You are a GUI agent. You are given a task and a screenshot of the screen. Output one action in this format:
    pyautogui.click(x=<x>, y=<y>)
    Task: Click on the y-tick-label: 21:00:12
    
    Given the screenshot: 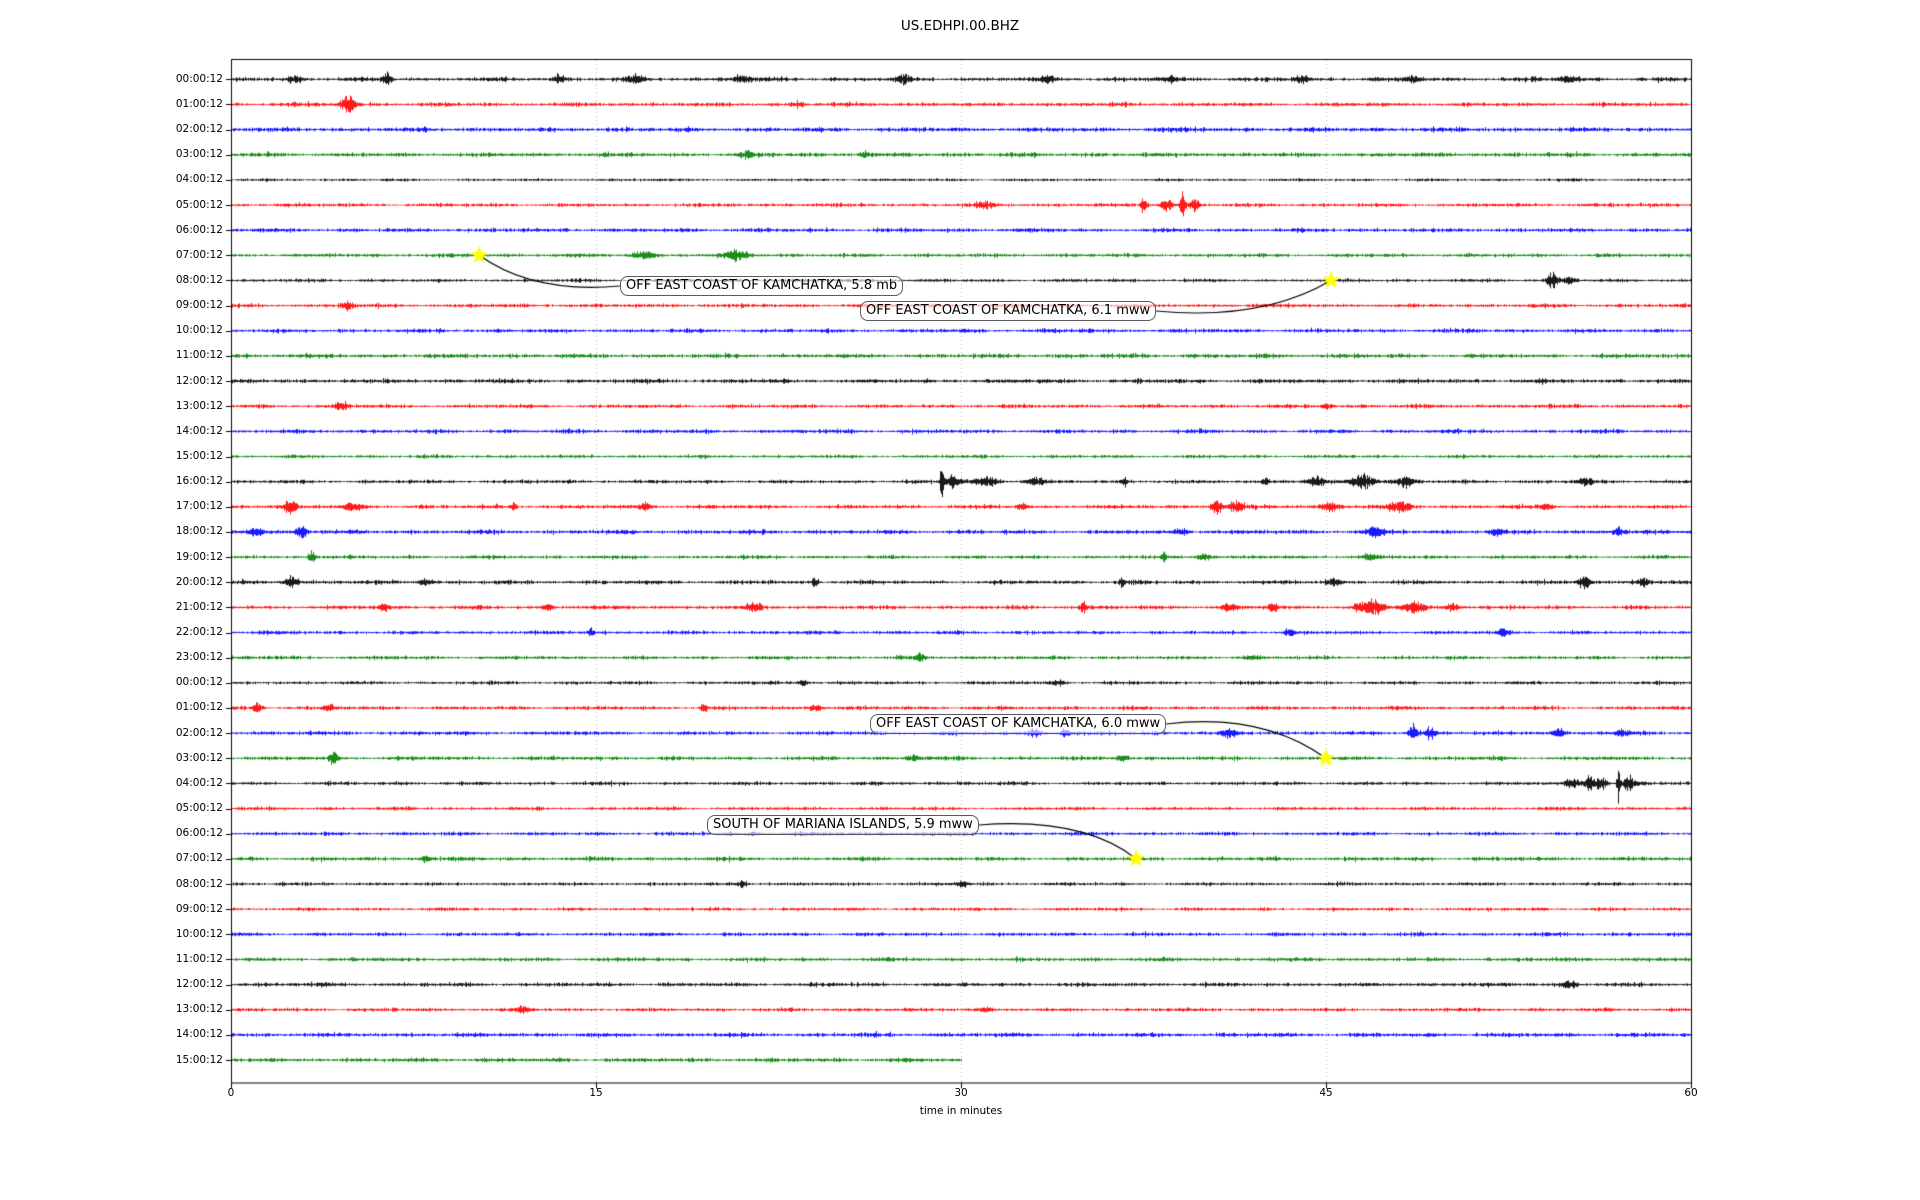 What is the action you would take?
    pyautogui.click(x=199, y=606)
    